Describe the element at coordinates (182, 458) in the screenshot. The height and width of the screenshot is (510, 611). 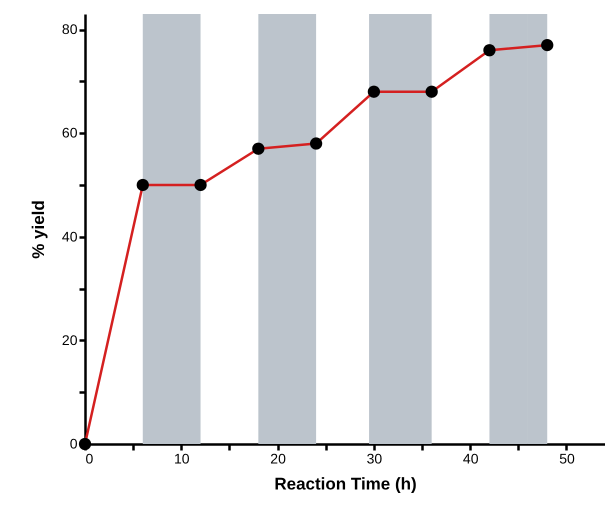
I see `x-tick-label: 10` at that location.